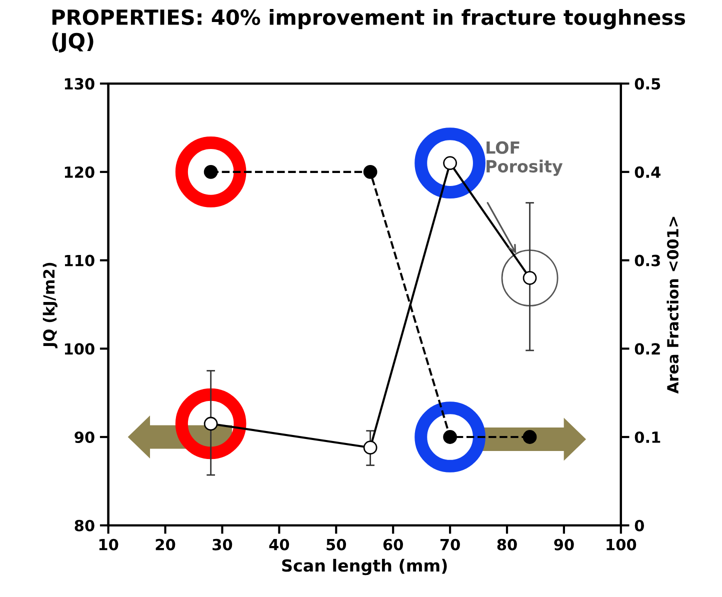 The height and width of the screenshot is (597, 722). What do you see at coordinates (79, 172) in the screenshot?
I see `y-tick-label: 120` at bounding box center [79, 172].